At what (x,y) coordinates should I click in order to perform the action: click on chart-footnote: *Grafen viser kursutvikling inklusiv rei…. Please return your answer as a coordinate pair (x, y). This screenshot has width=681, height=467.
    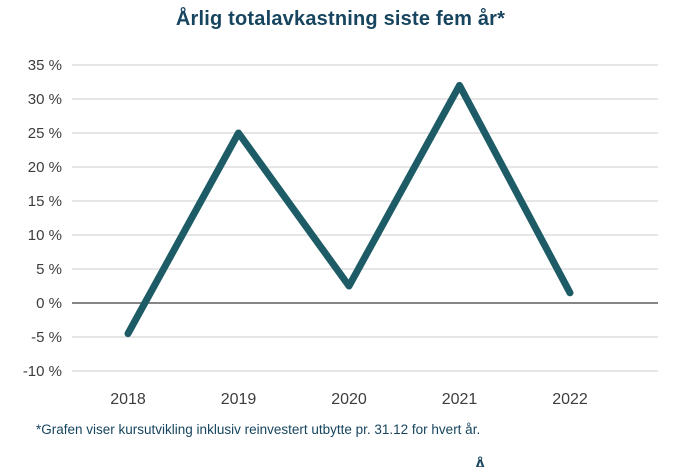
    Looking at the image, I should click on (258, 429).